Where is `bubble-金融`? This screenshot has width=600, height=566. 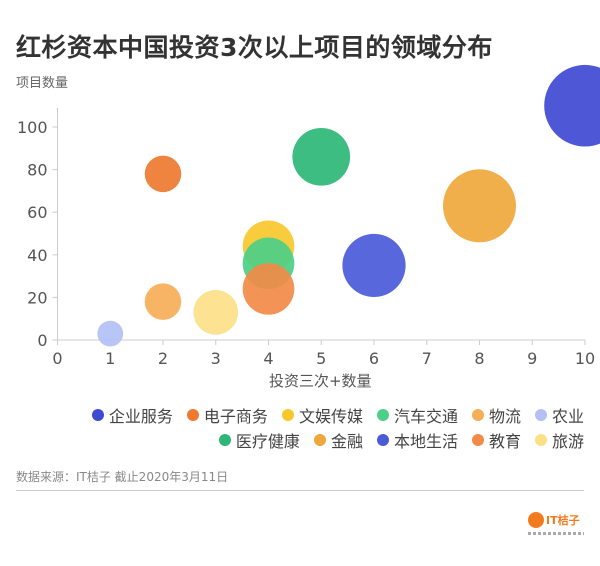
bubble-金融 is located at coordinates (479, 206).